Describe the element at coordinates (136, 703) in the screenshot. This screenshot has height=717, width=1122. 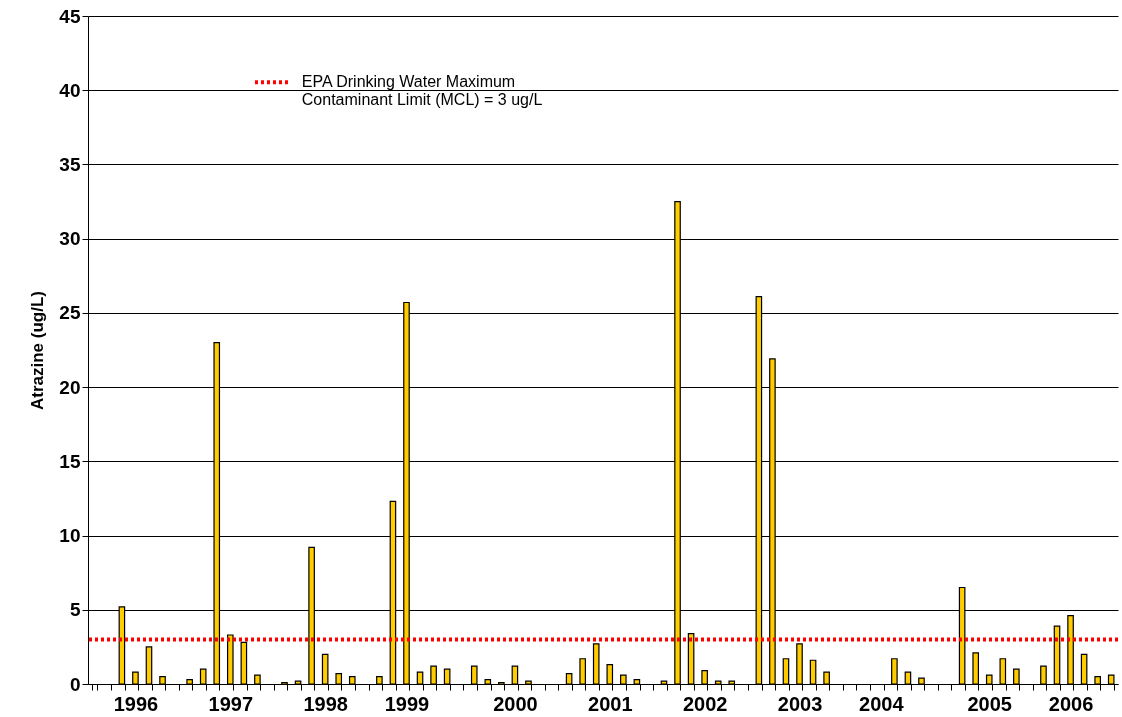
I see `x-tick-label: 1996` at that location.